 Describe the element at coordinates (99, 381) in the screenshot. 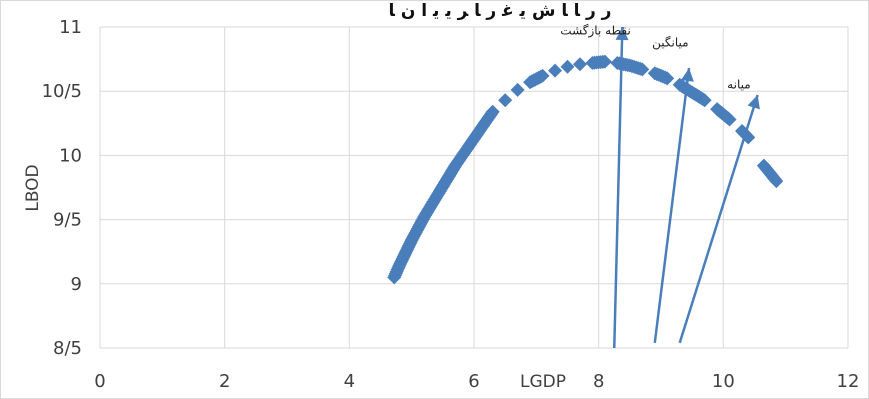

I see `x-tick-label: 0` at that location.